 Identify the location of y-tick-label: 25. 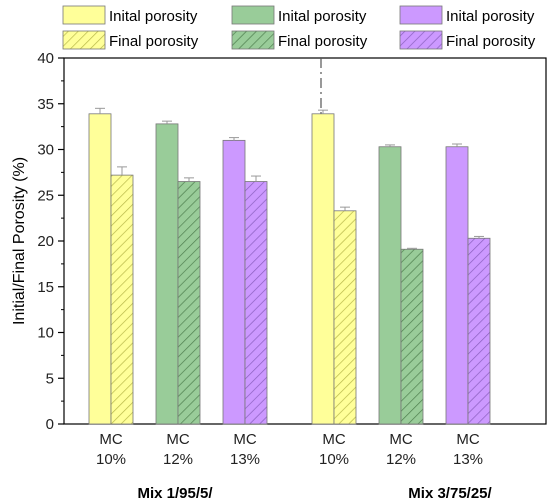
(45, 195).